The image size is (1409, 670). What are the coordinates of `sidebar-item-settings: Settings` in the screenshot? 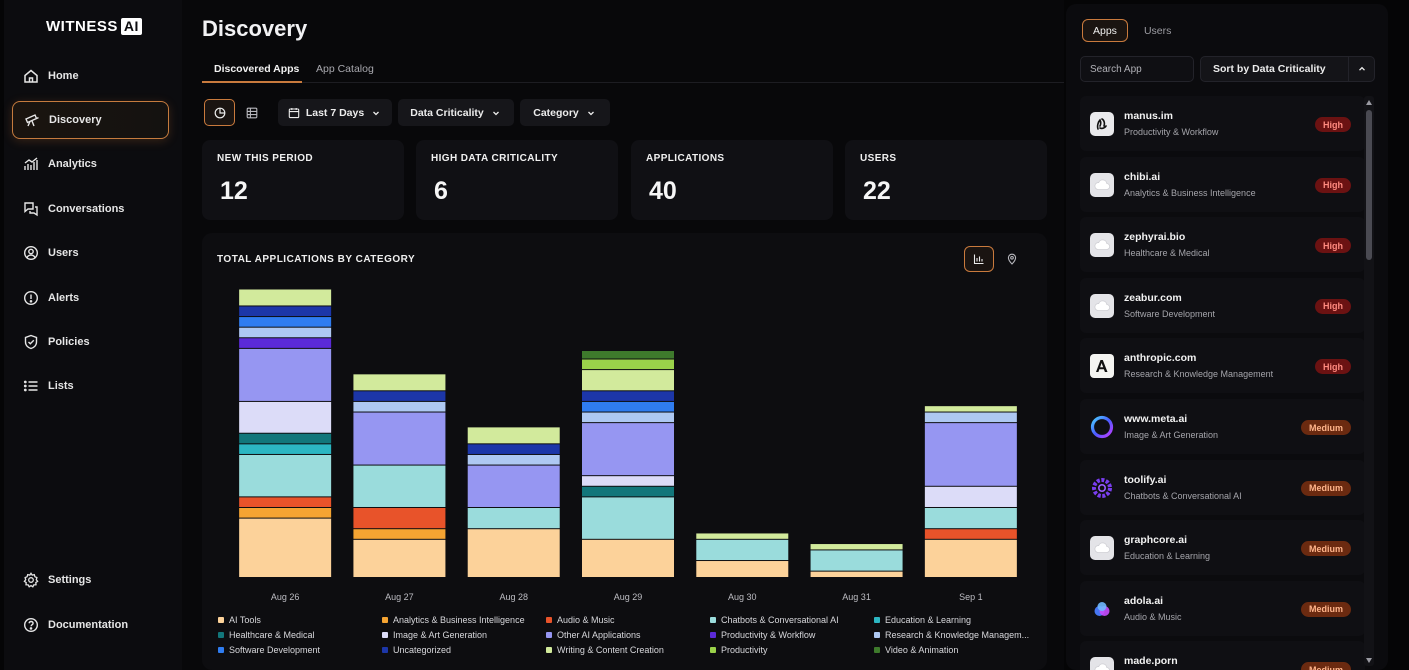 It's located at (90, 580).